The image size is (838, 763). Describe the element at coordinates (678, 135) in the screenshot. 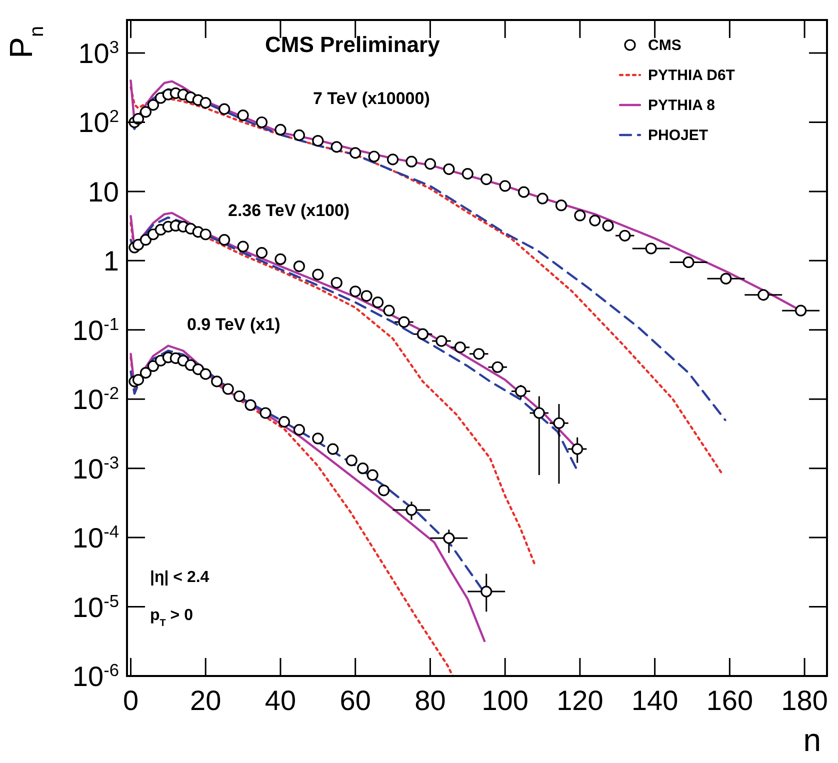

I see `legend-label: PHOJET` at that location.